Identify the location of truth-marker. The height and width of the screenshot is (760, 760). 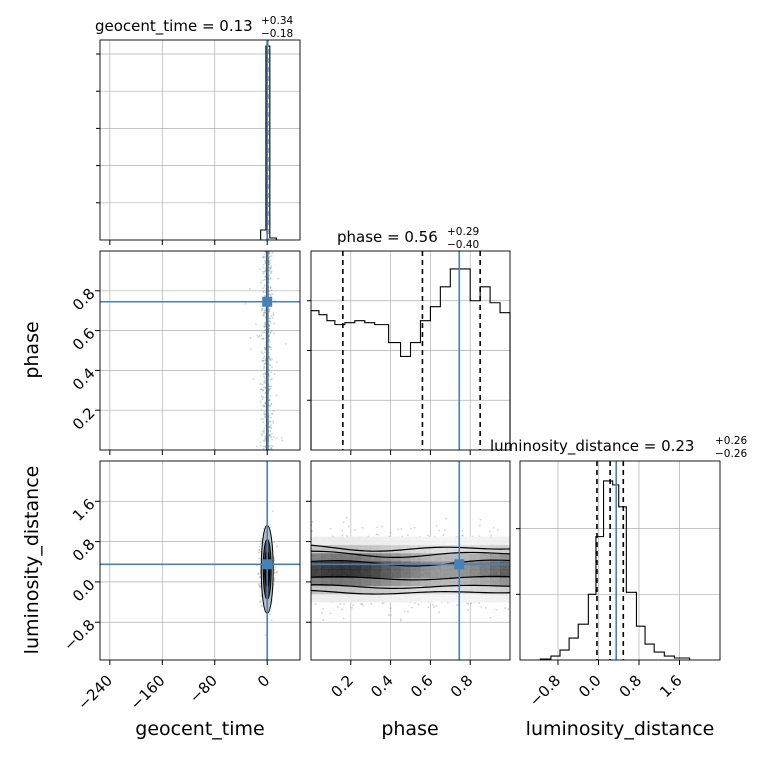
(267, 564).